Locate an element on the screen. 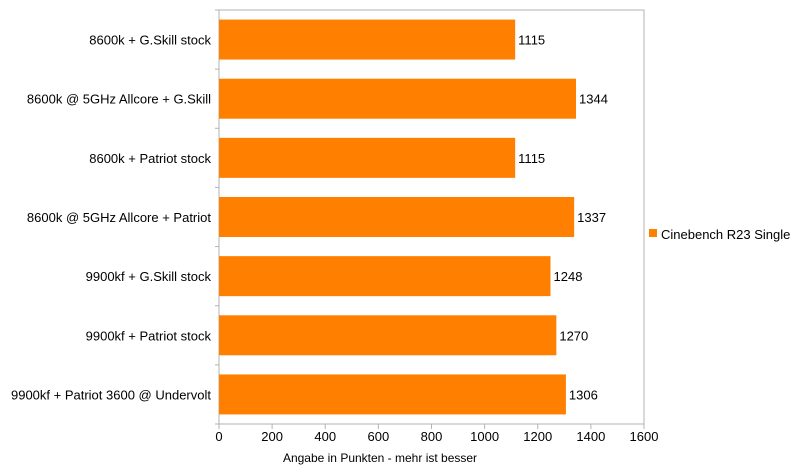  x-axis-tick-labels: 0 200 400 600 800 1000 1200 1400 1600 is located at coordinates (436, 436).